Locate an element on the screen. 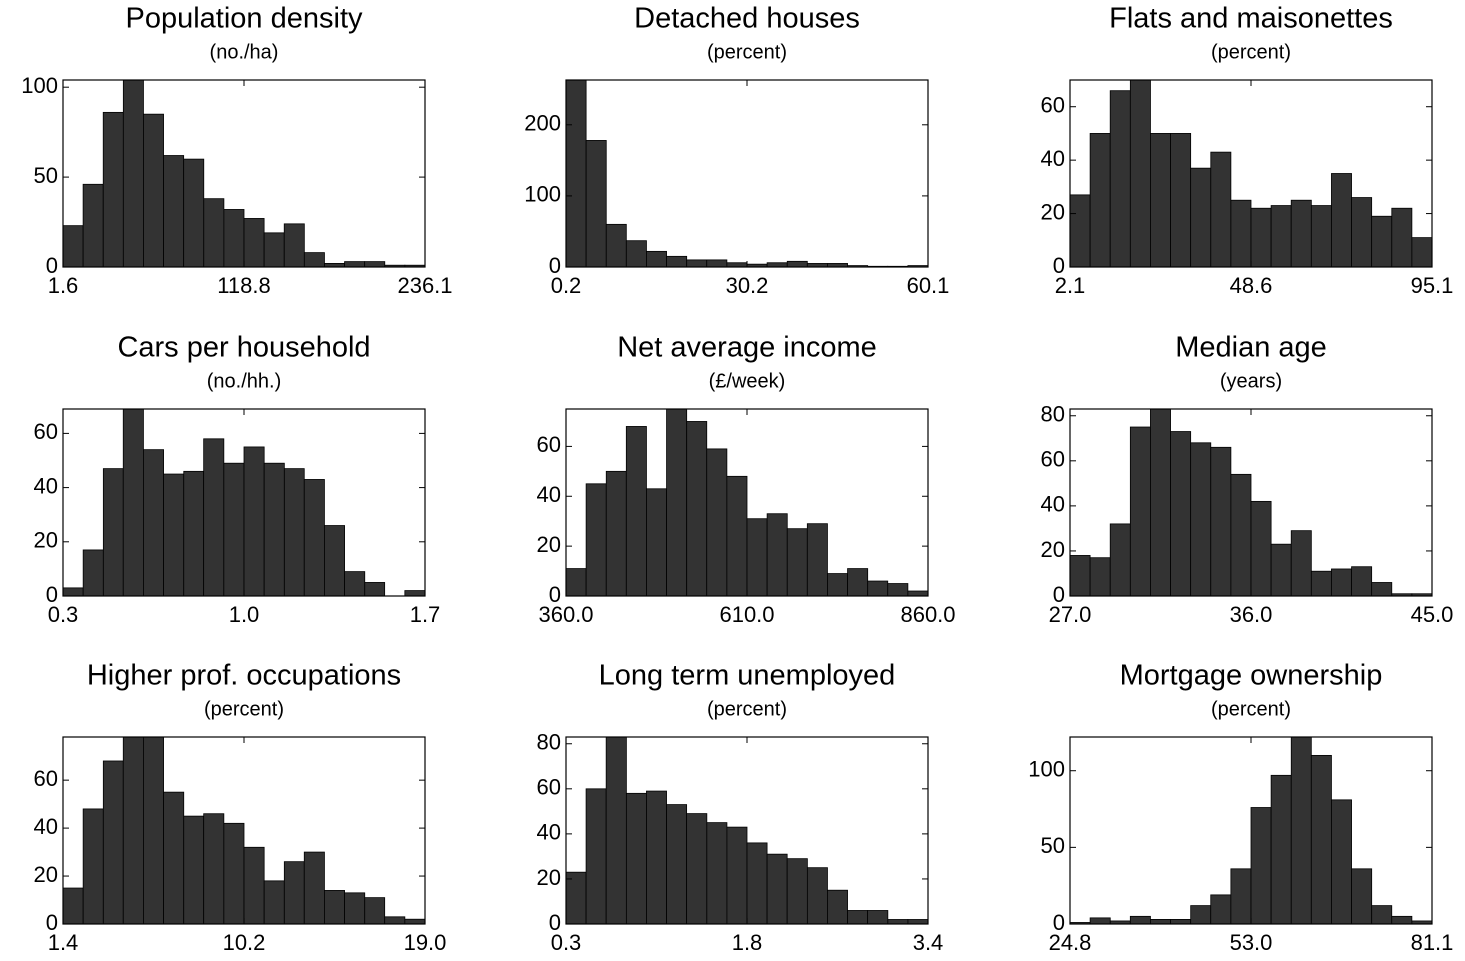 This screenshot has height=961, width=1465. y-tick-label: 80 is located at coordinates (1053, 414).